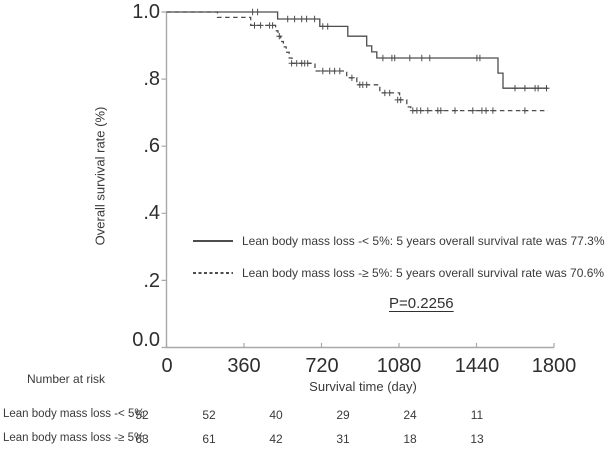 Image resolution: width=610 pixels, height=450 pixels. What do you see at coordinates (66, 379) in the screenshot?
I see `number-at-risk-title: Number at risk` at bounding box center [66, 379].